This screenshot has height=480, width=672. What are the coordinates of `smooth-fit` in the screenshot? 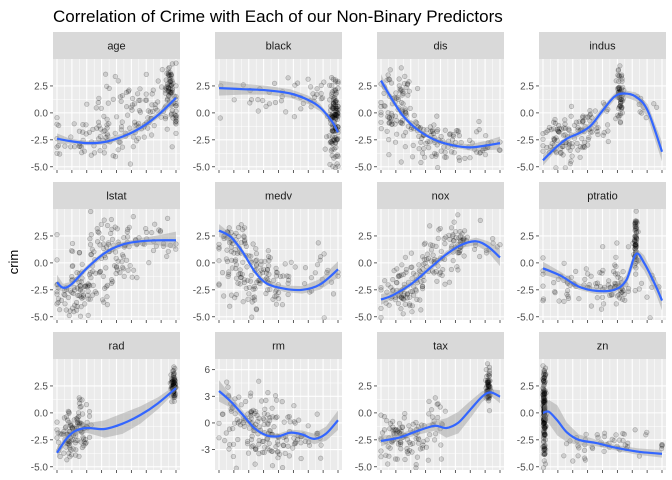 It's located at (278, 259).